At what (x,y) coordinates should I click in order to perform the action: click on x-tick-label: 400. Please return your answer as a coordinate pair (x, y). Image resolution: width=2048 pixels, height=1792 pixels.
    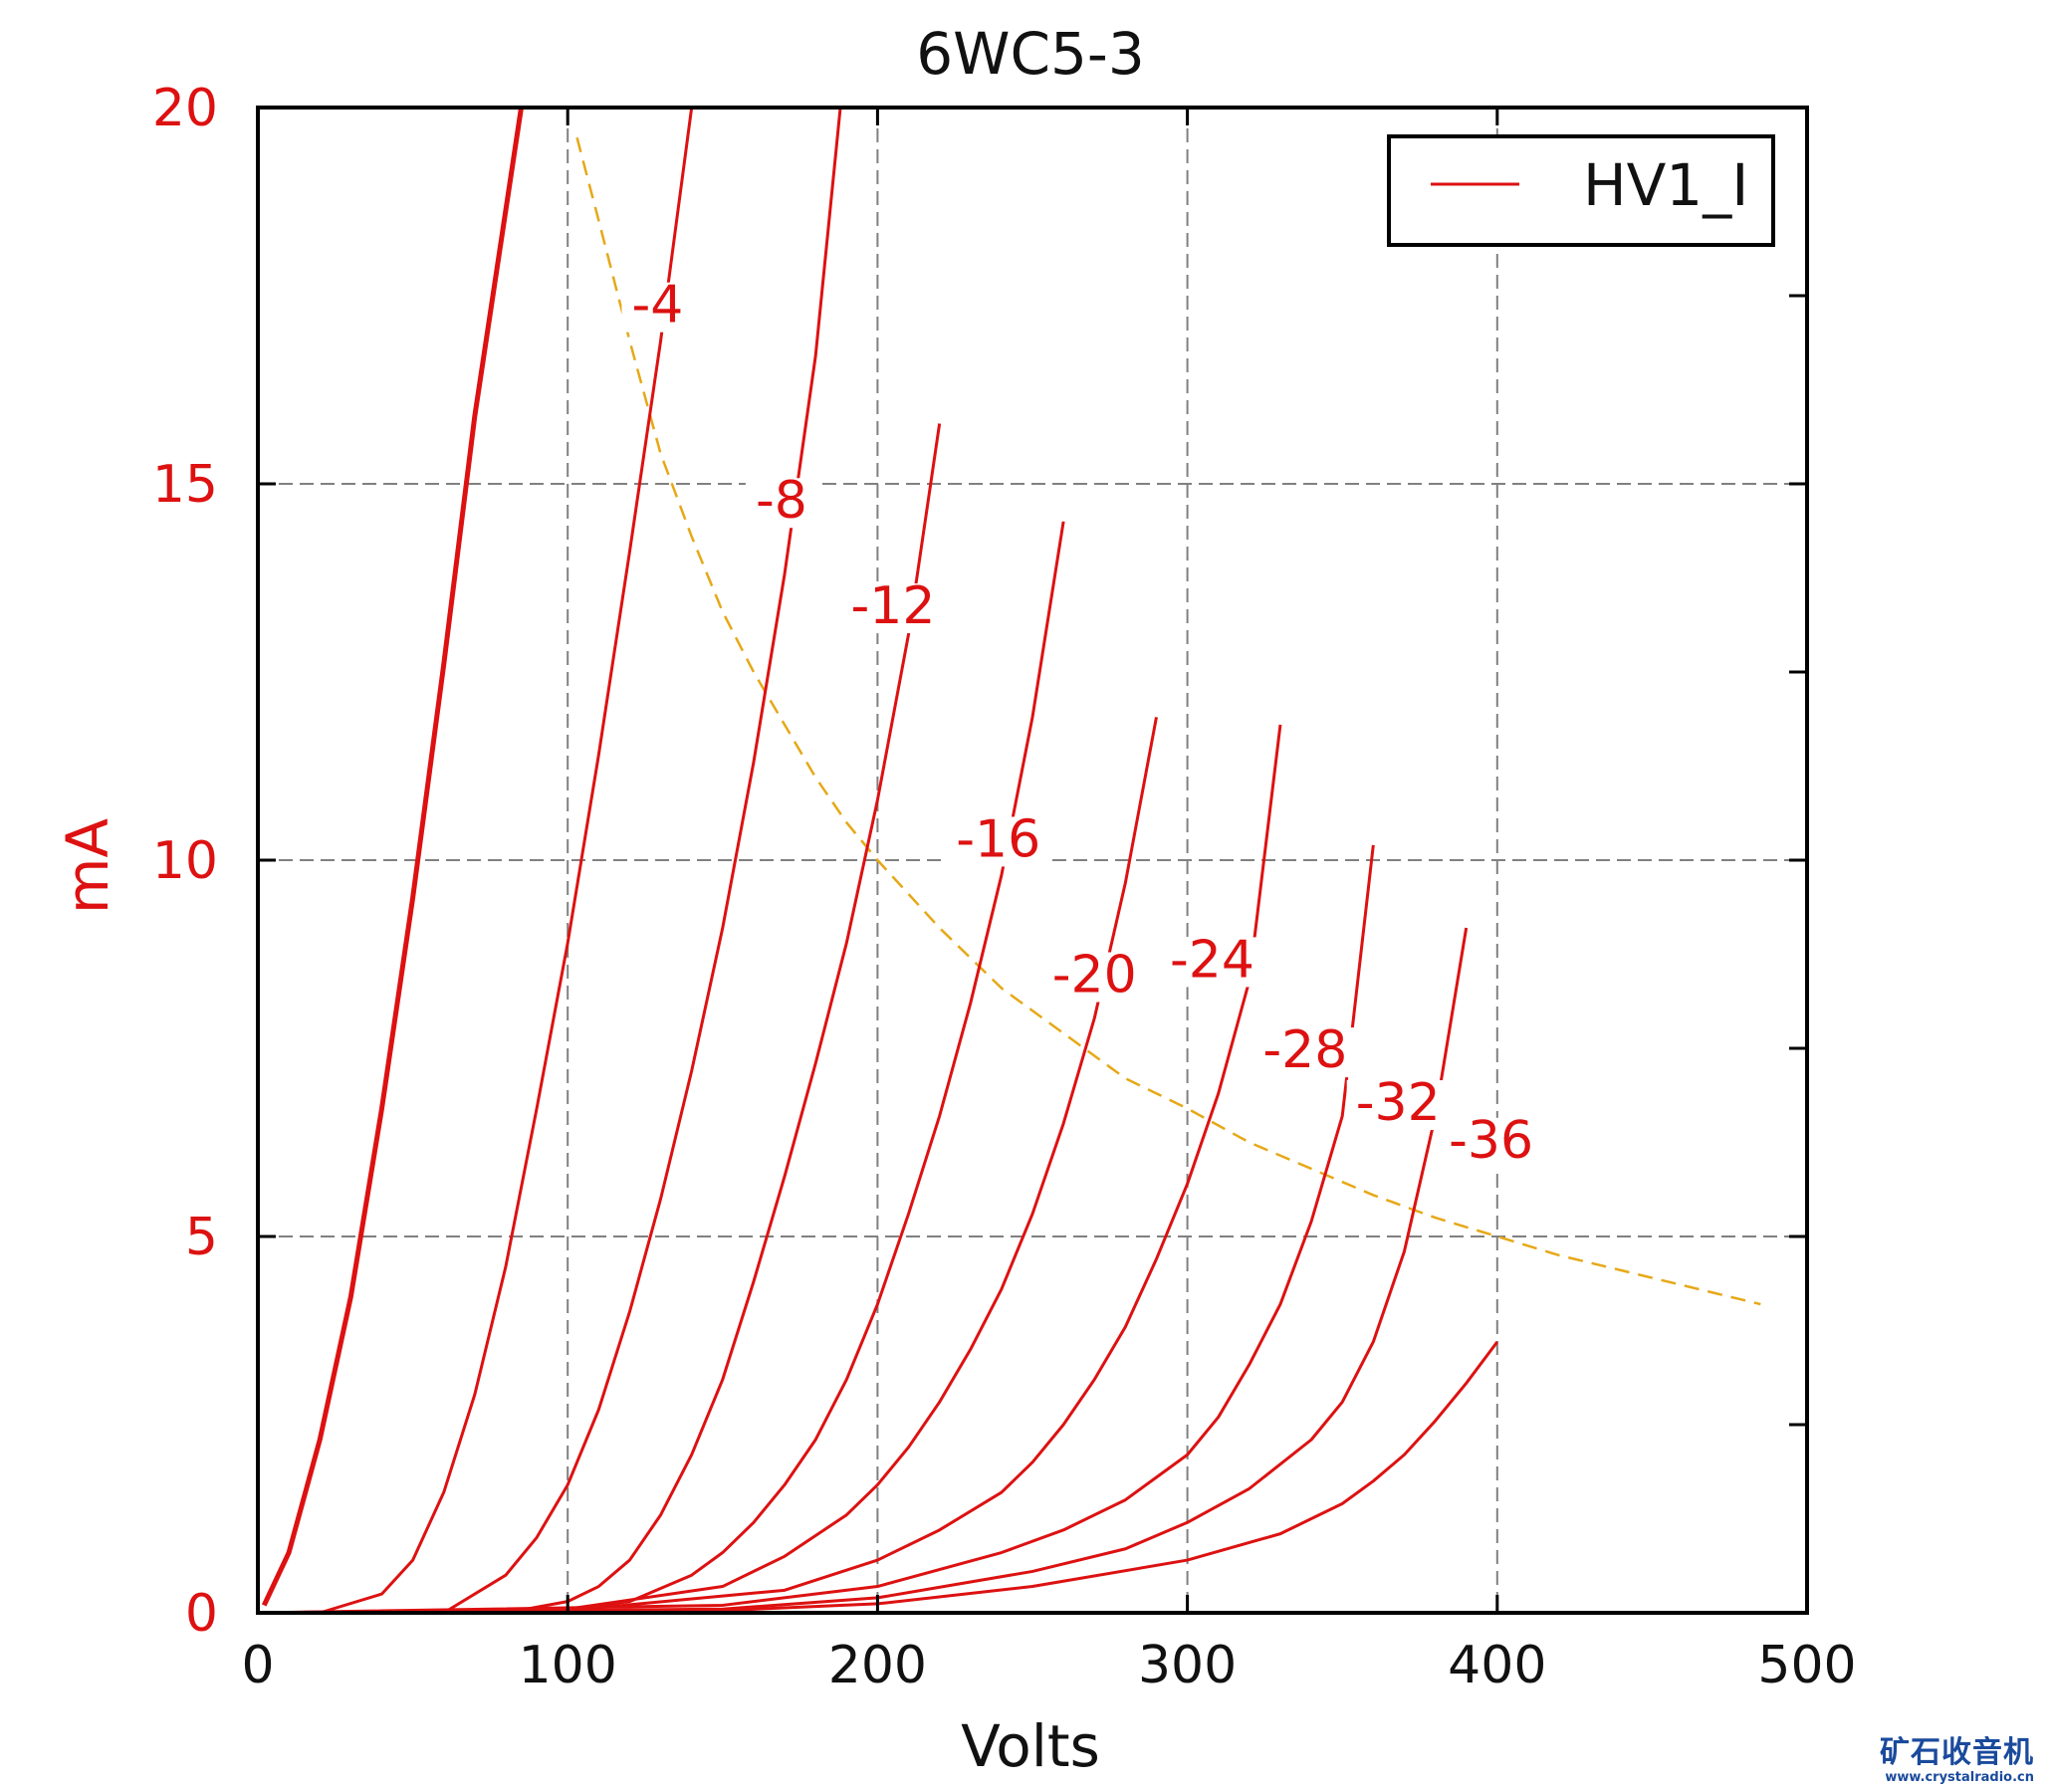
    Looking at the image, I should click on (1497, 1666).